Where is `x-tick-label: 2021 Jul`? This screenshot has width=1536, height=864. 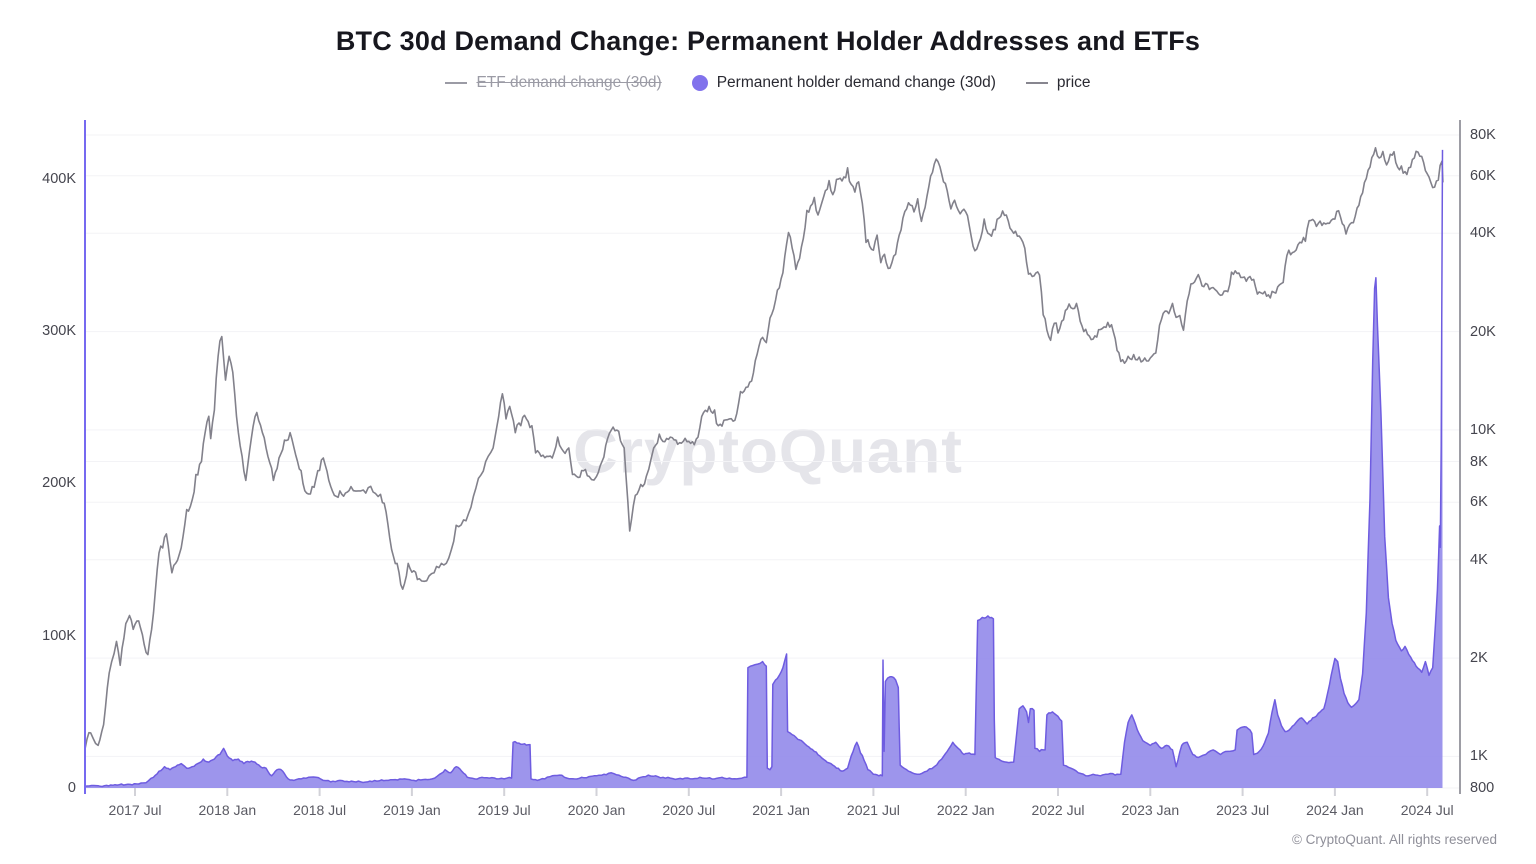
x-tick-label: 2021 Jul is located at coordinates (873, 810).